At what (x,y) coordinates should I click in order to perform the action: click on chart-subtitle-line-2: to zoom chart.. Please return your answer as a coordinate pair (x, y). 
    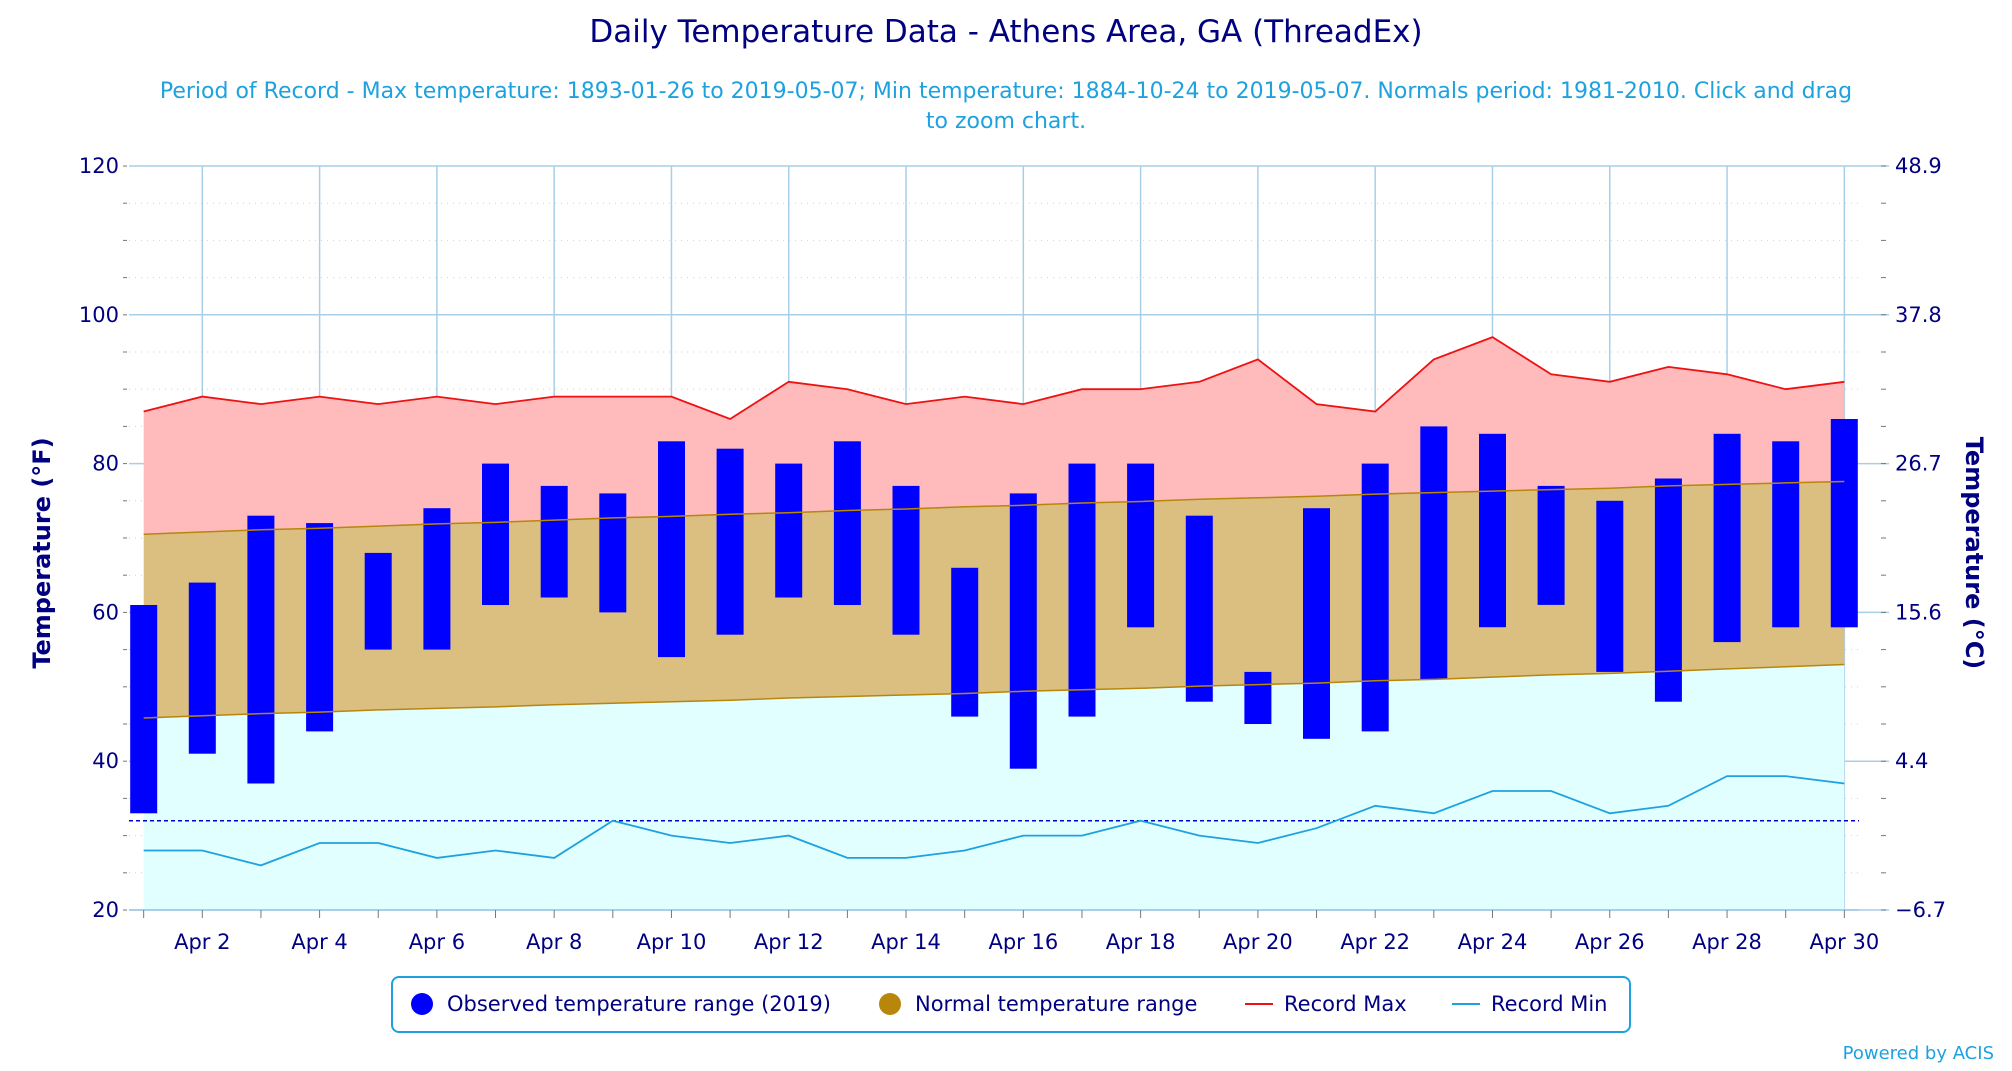
    Looking at the image, I should click on (1006, 121).